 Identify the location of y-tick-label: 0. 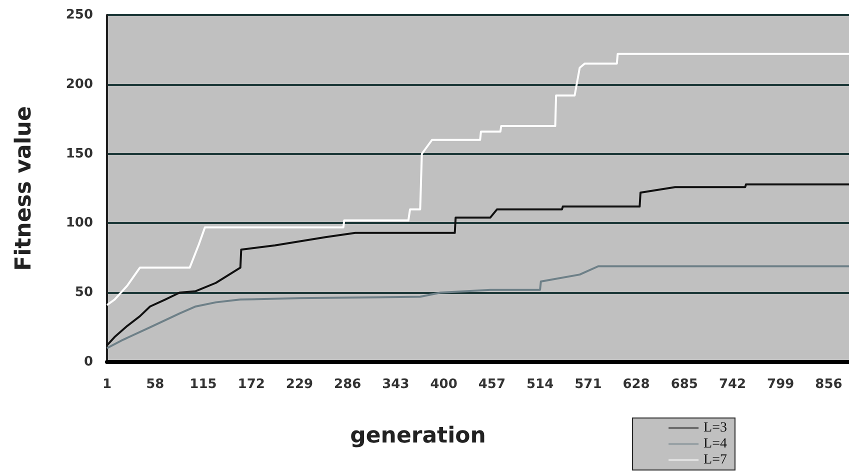
(88, 362).